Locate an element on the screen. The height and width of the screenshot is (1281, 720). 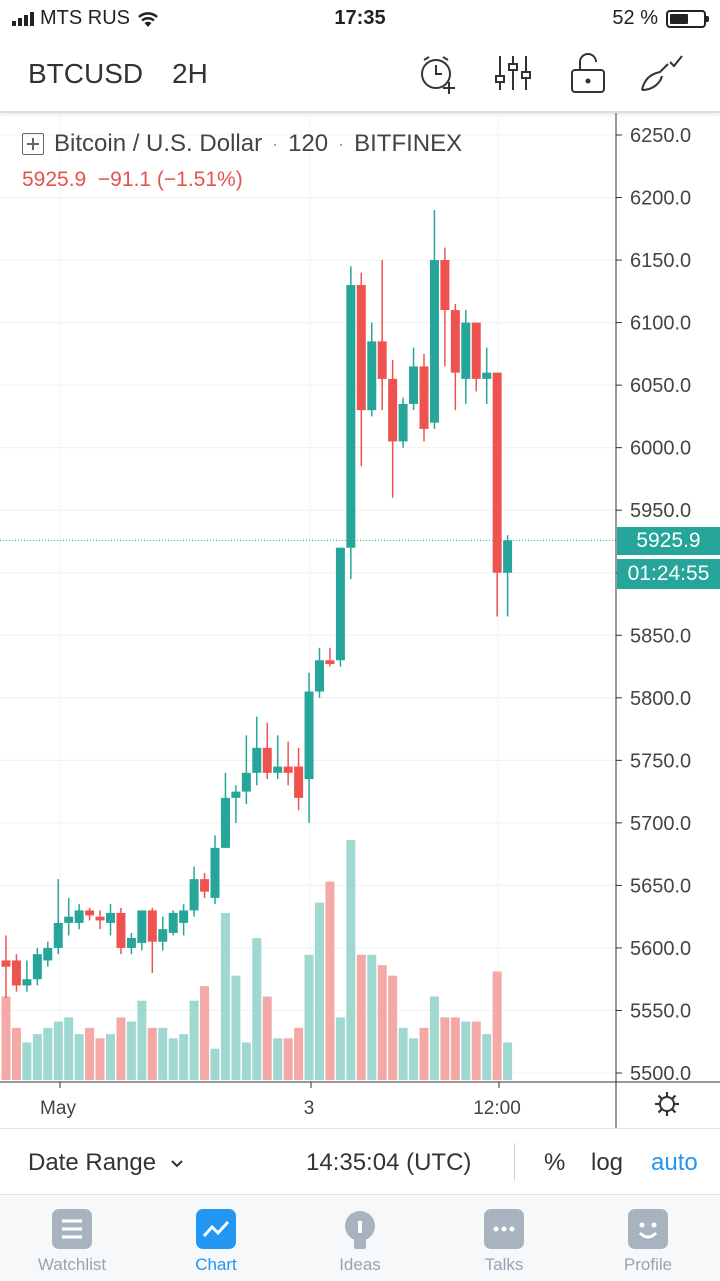
tab-watchlist: Watchlist is located at coordinates (72, 1238).